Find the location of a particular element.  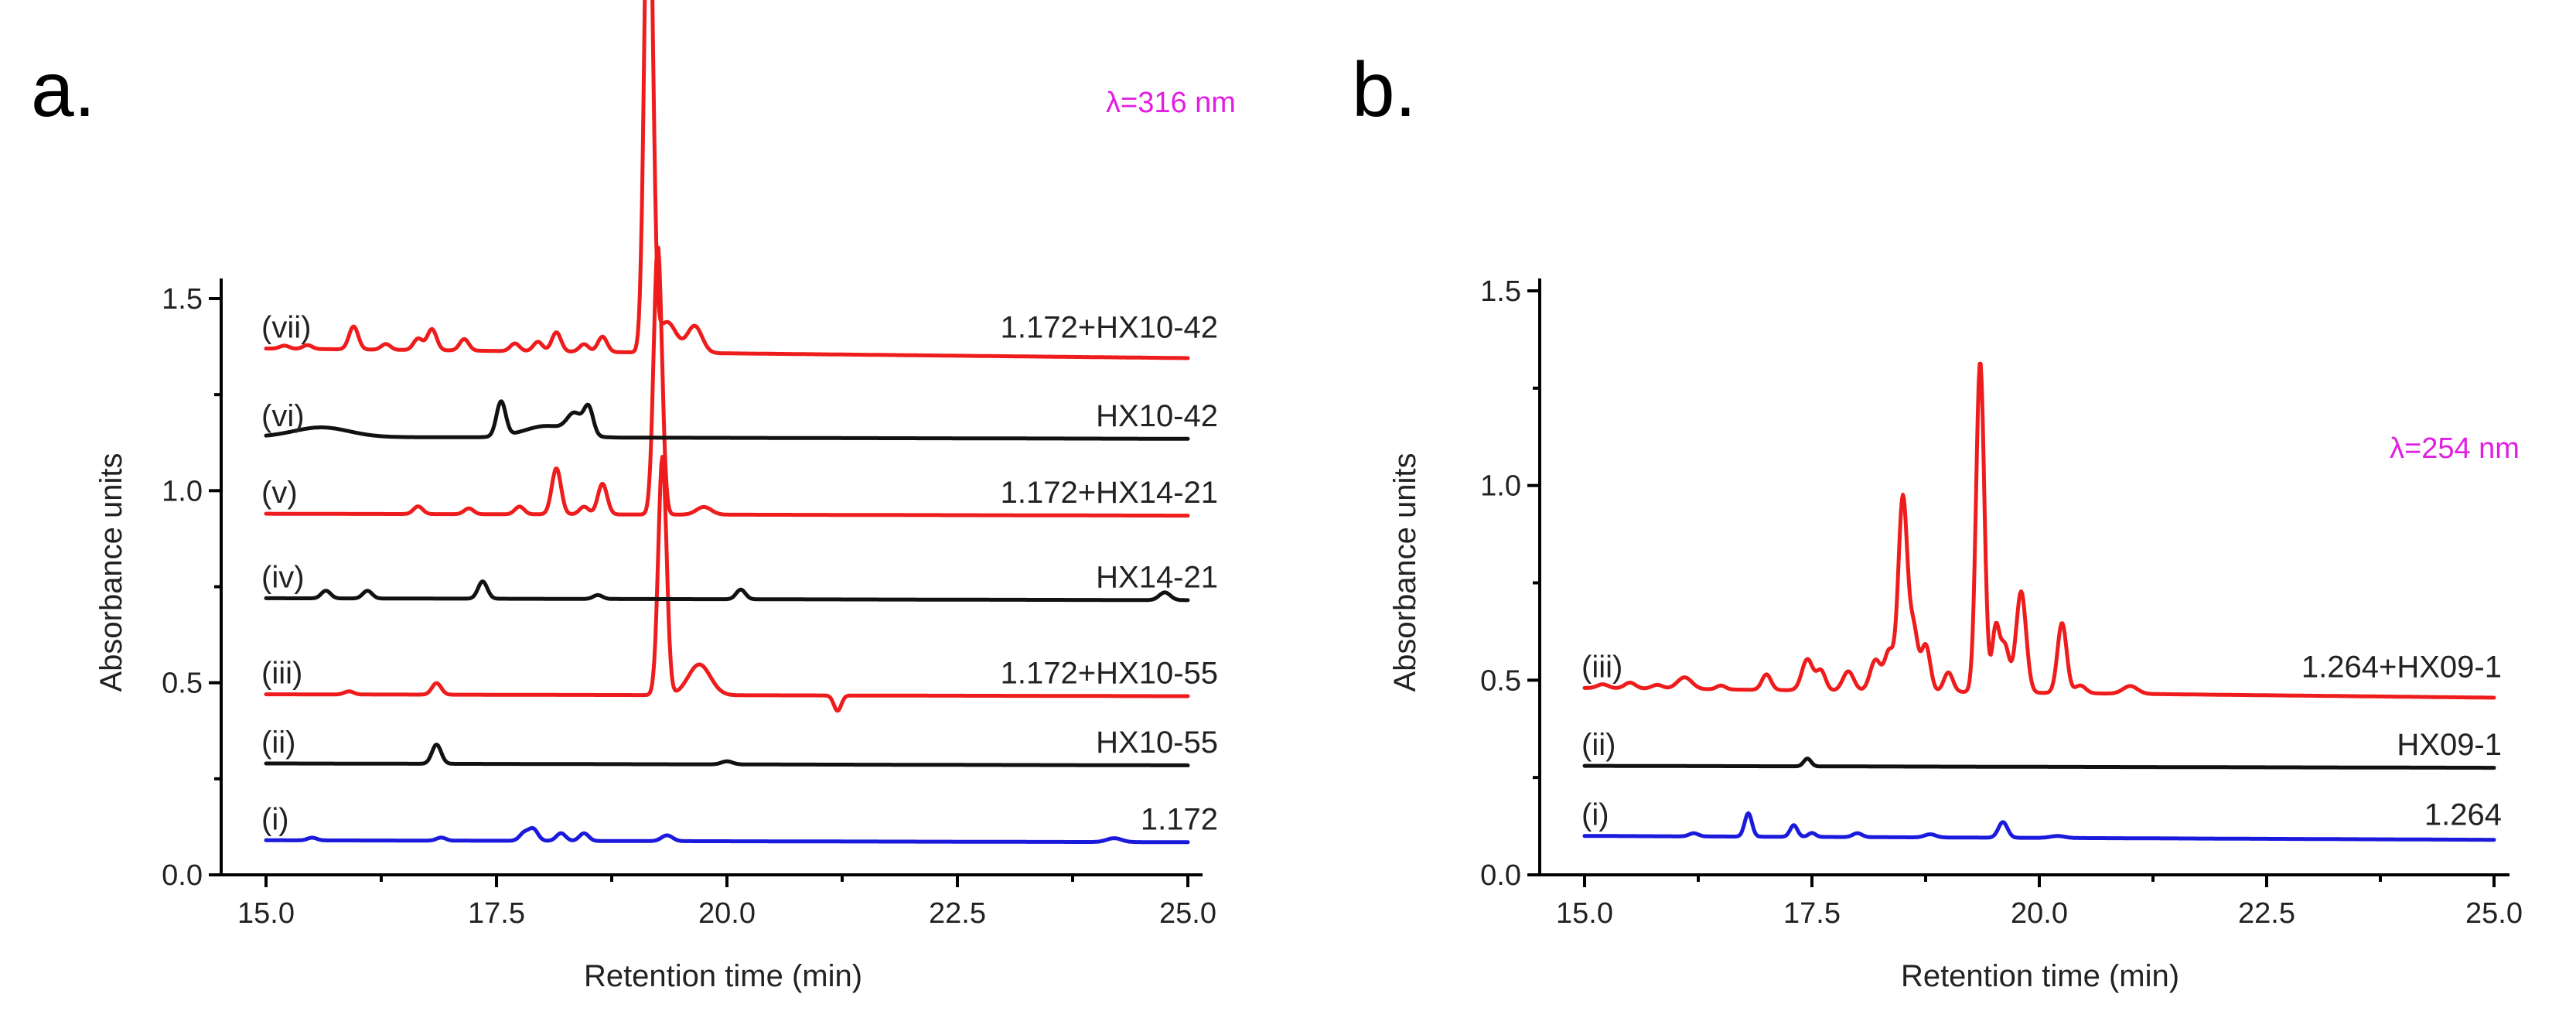

panel-b-x-tick-label: 17.5 is located at coordinates (1812, 914).